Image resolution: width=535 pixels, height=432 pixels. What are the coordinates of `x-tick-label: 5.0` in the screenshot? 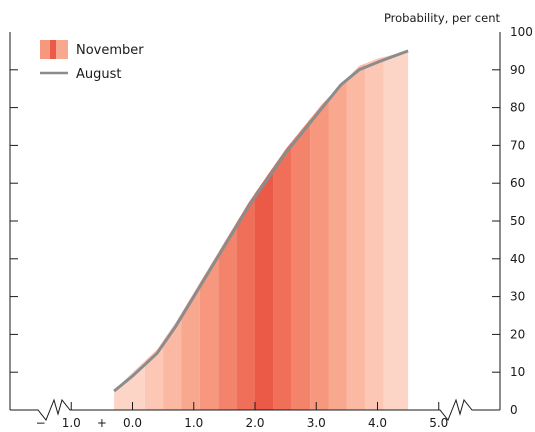 It's located at (438, 423).